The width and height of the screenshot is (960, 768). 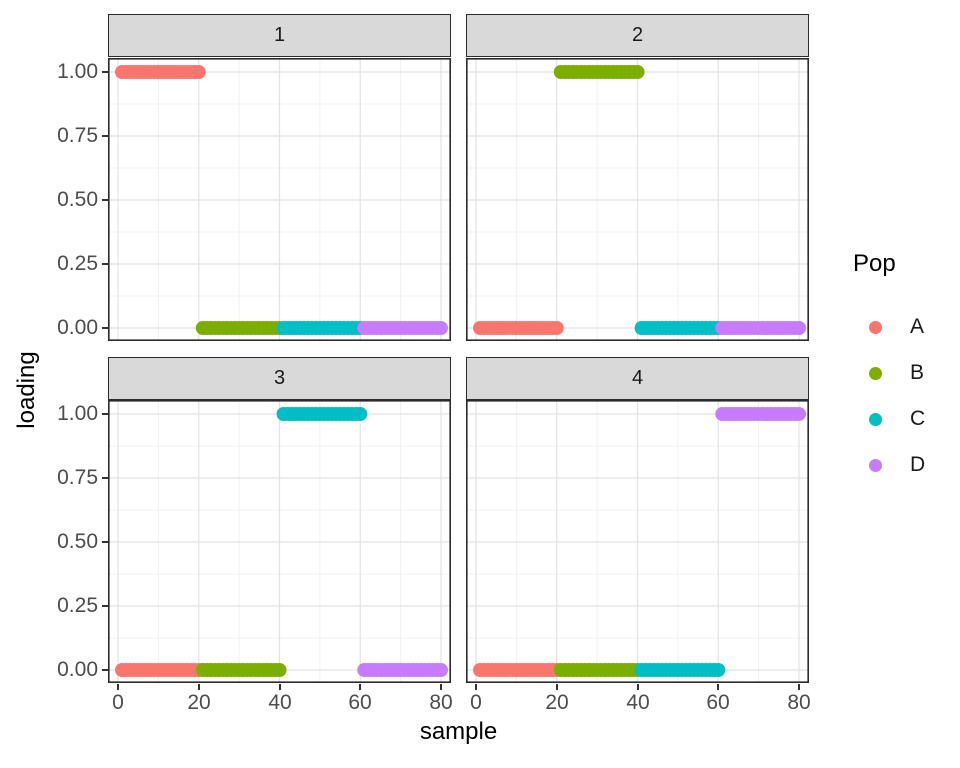 I want to click on facet-strip-label: 4, so click(x=637, y=378).